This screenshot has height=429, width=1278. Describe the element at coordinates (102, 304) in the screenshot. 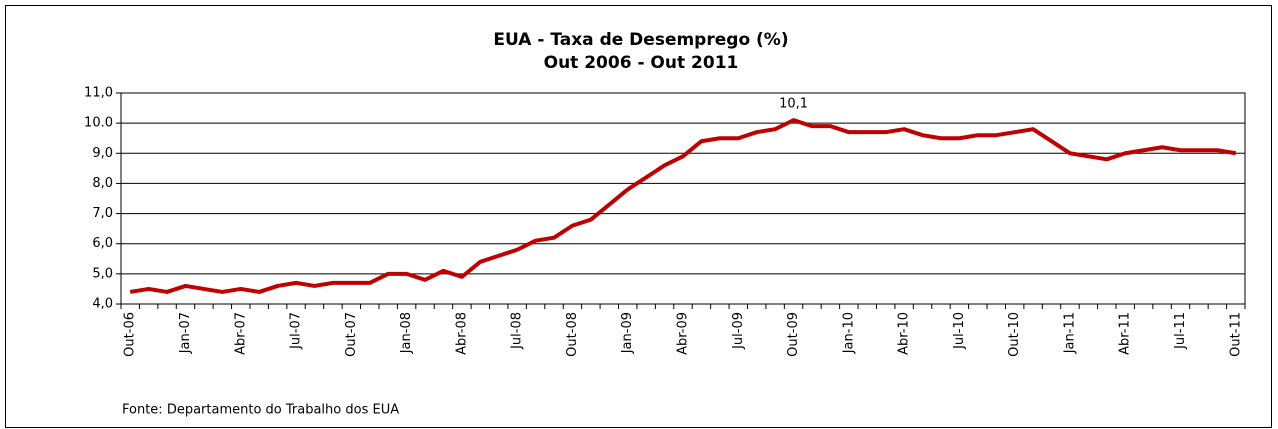

I see `y-tick-label: 4,0` at that location.